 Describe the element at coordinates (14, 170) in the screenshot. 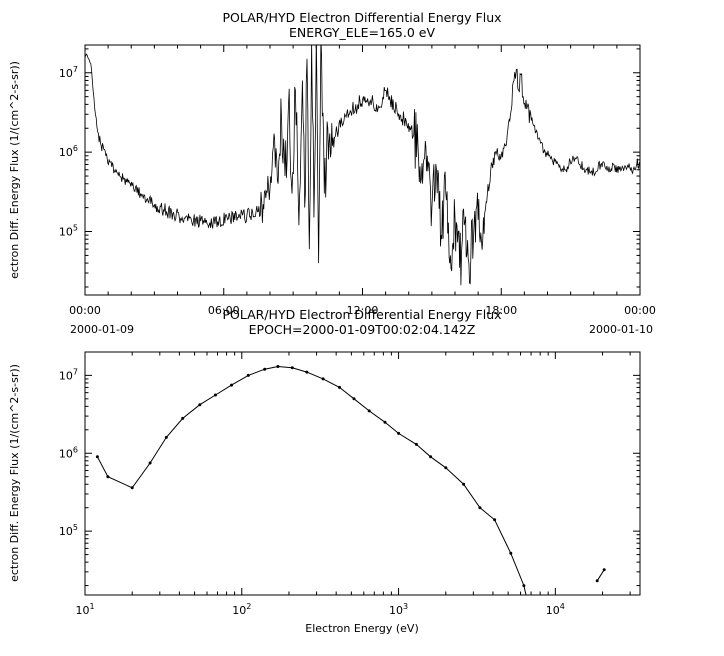

I see `top-y-axis-label: ectron Diff. Energy Flux (1/(cm^2-s-sr))` at that location.